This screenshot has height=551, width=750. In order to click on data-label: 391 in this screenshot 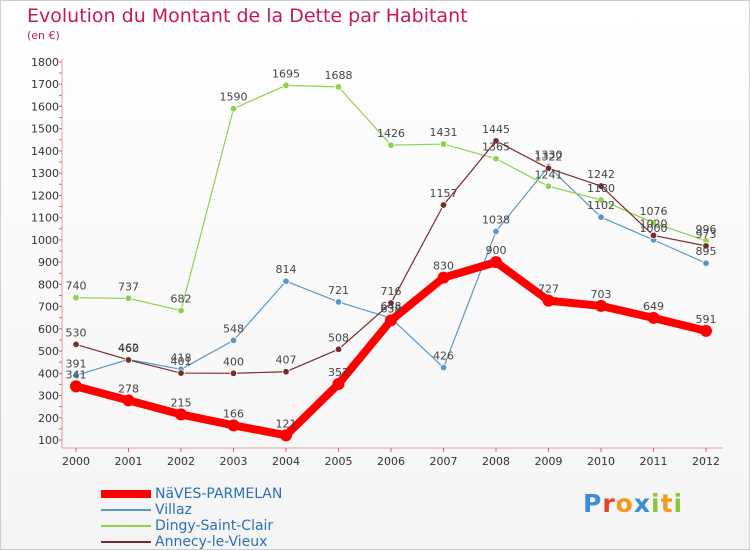, I will do `click(76, 363)`.